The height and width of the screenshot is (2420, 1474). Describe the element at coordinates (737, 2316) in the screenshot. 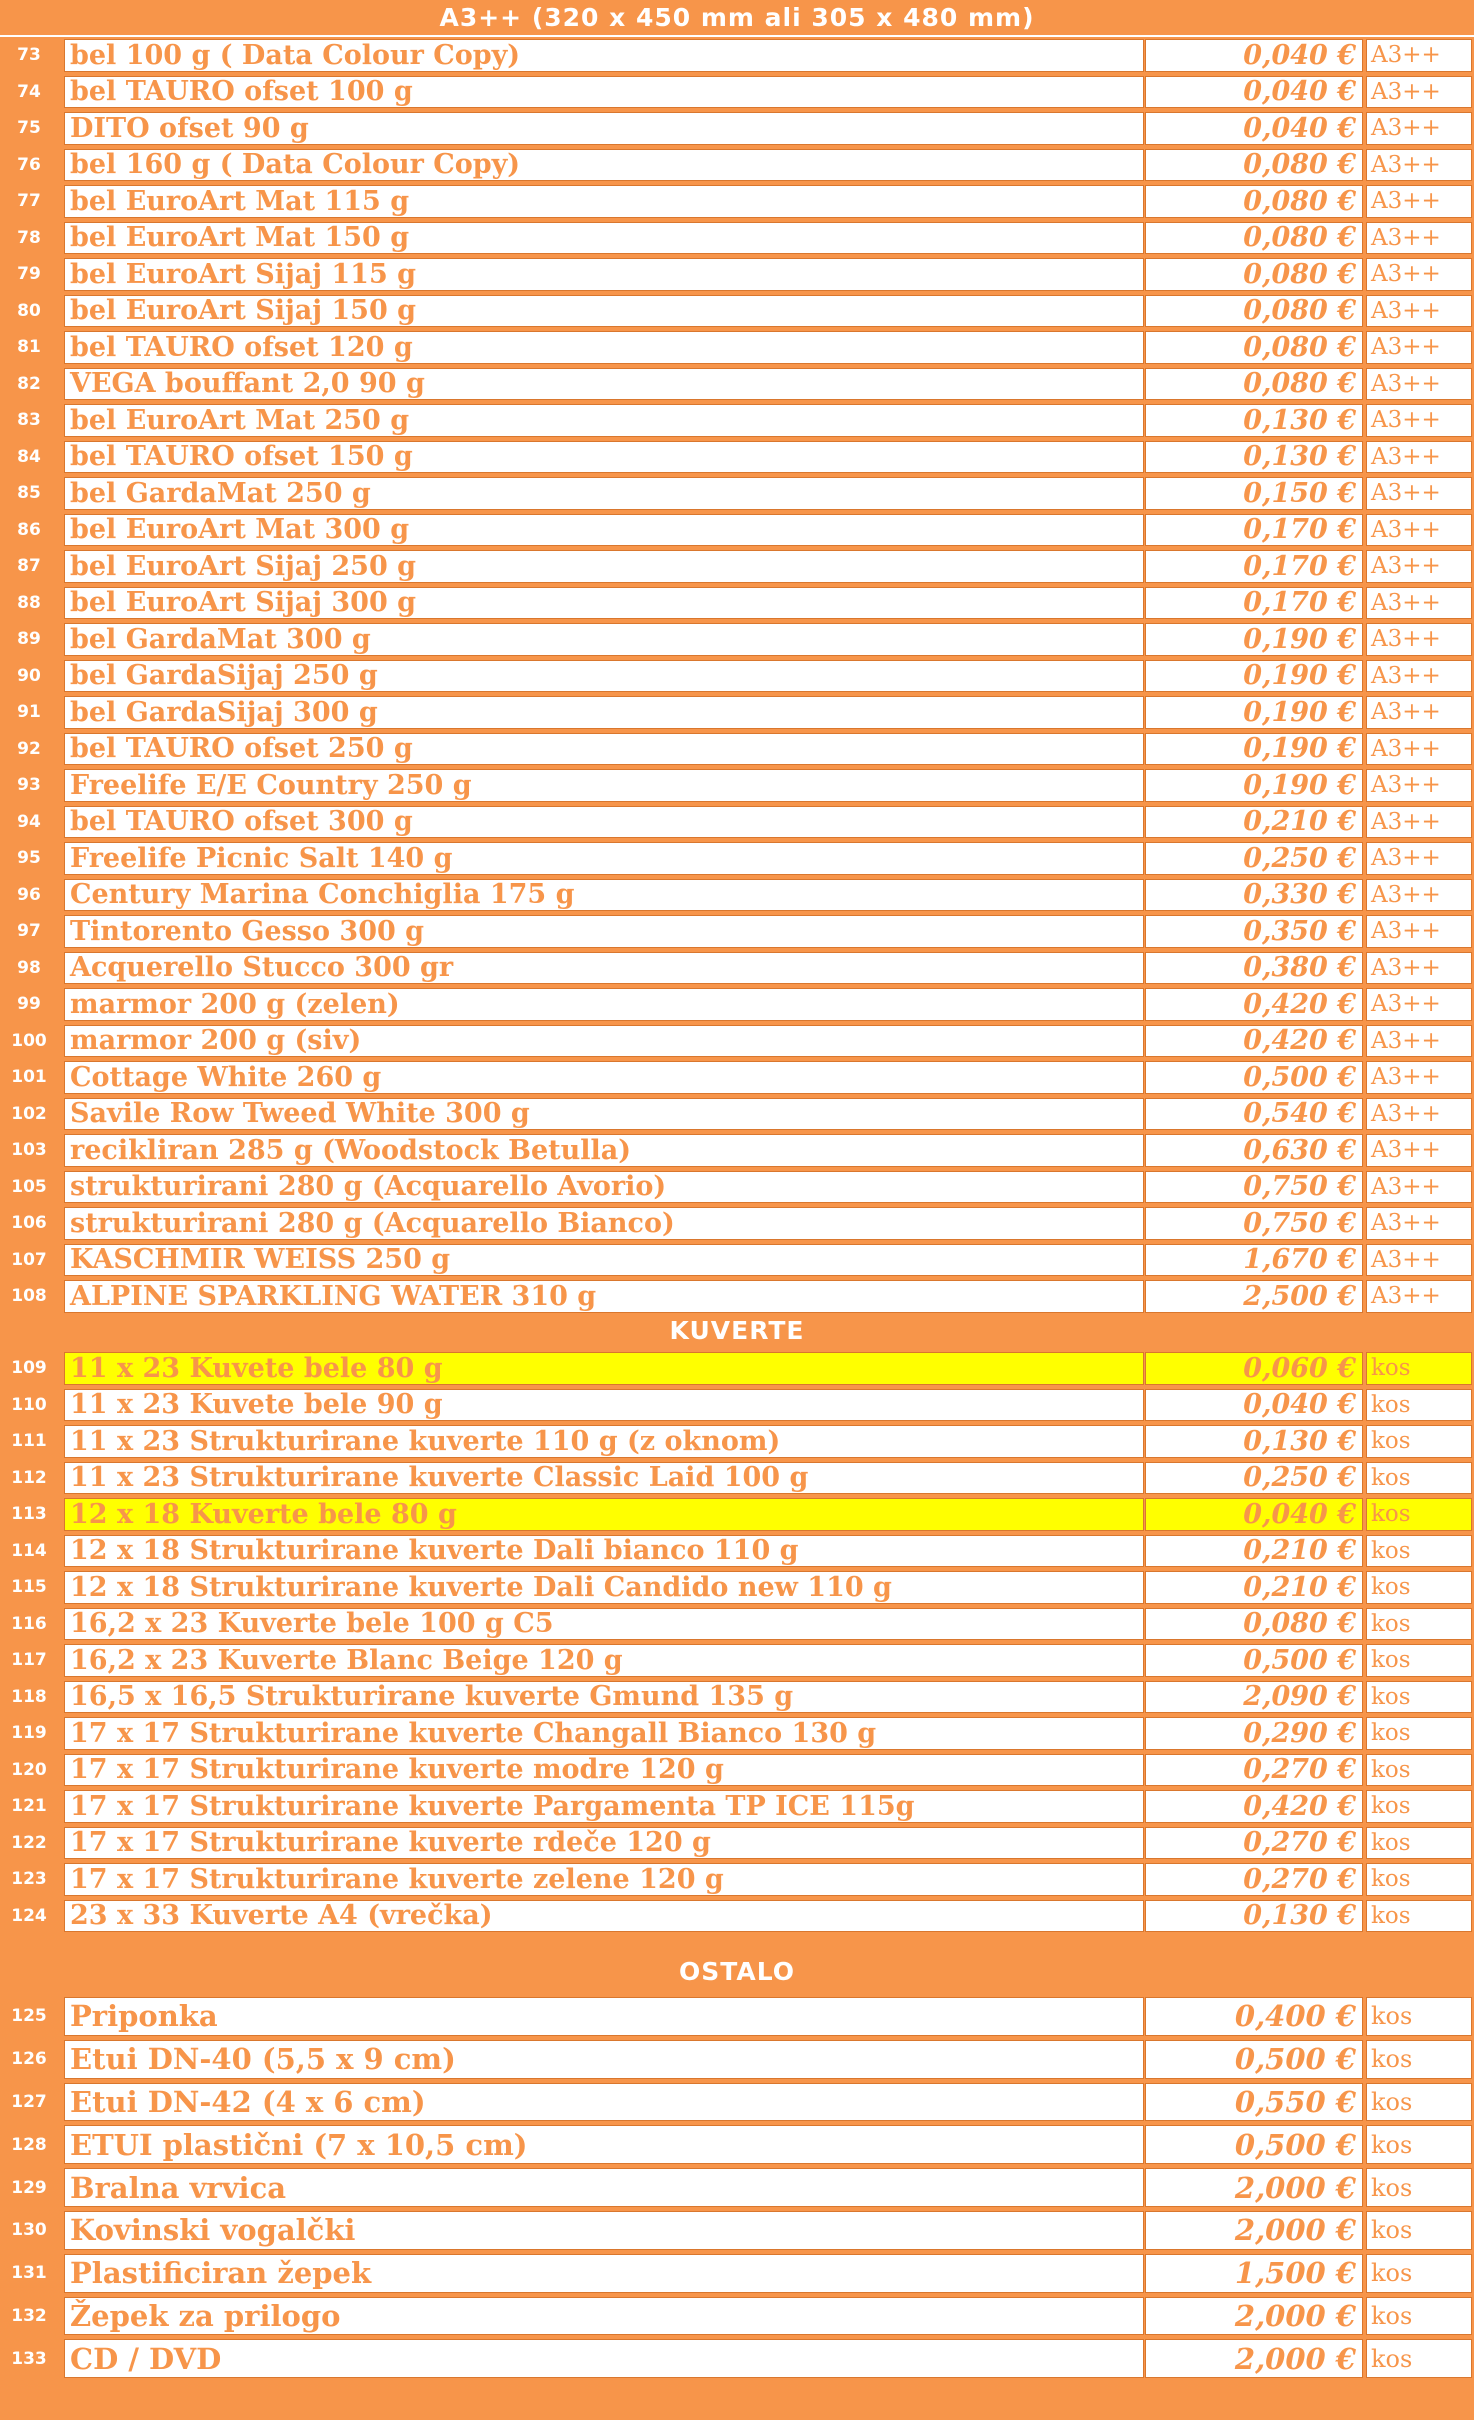

I see `list-item: 132 Žepek za prilogo 2,000 € kos` at that location.